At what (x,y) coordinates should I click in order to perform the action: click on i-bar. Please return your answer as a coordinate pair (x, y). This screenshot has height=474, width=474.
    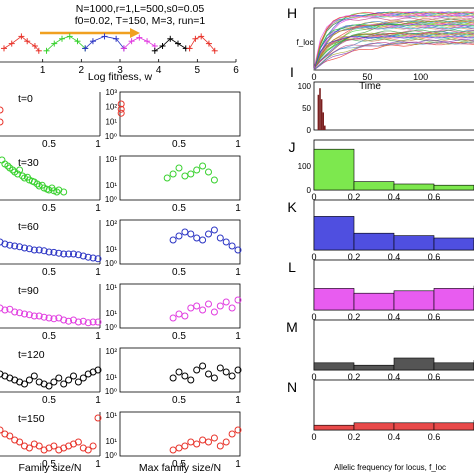
    Looking at the image, I should click on (318, 112).